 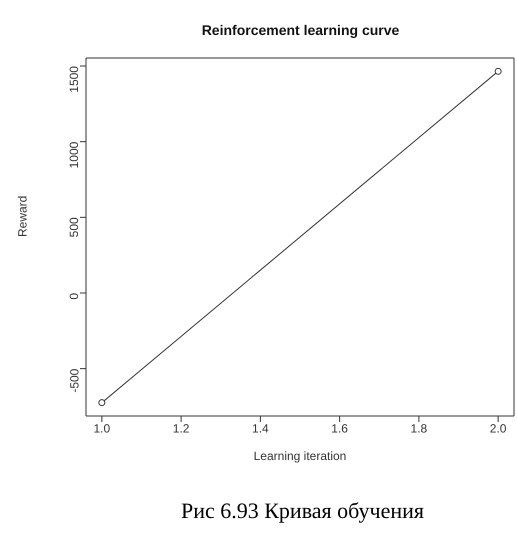 What do you see at coordinates (303, 511) in the screenshot?
I see `text: Рис 6.93 Кривая обучения` at bounding box center [303, 511].